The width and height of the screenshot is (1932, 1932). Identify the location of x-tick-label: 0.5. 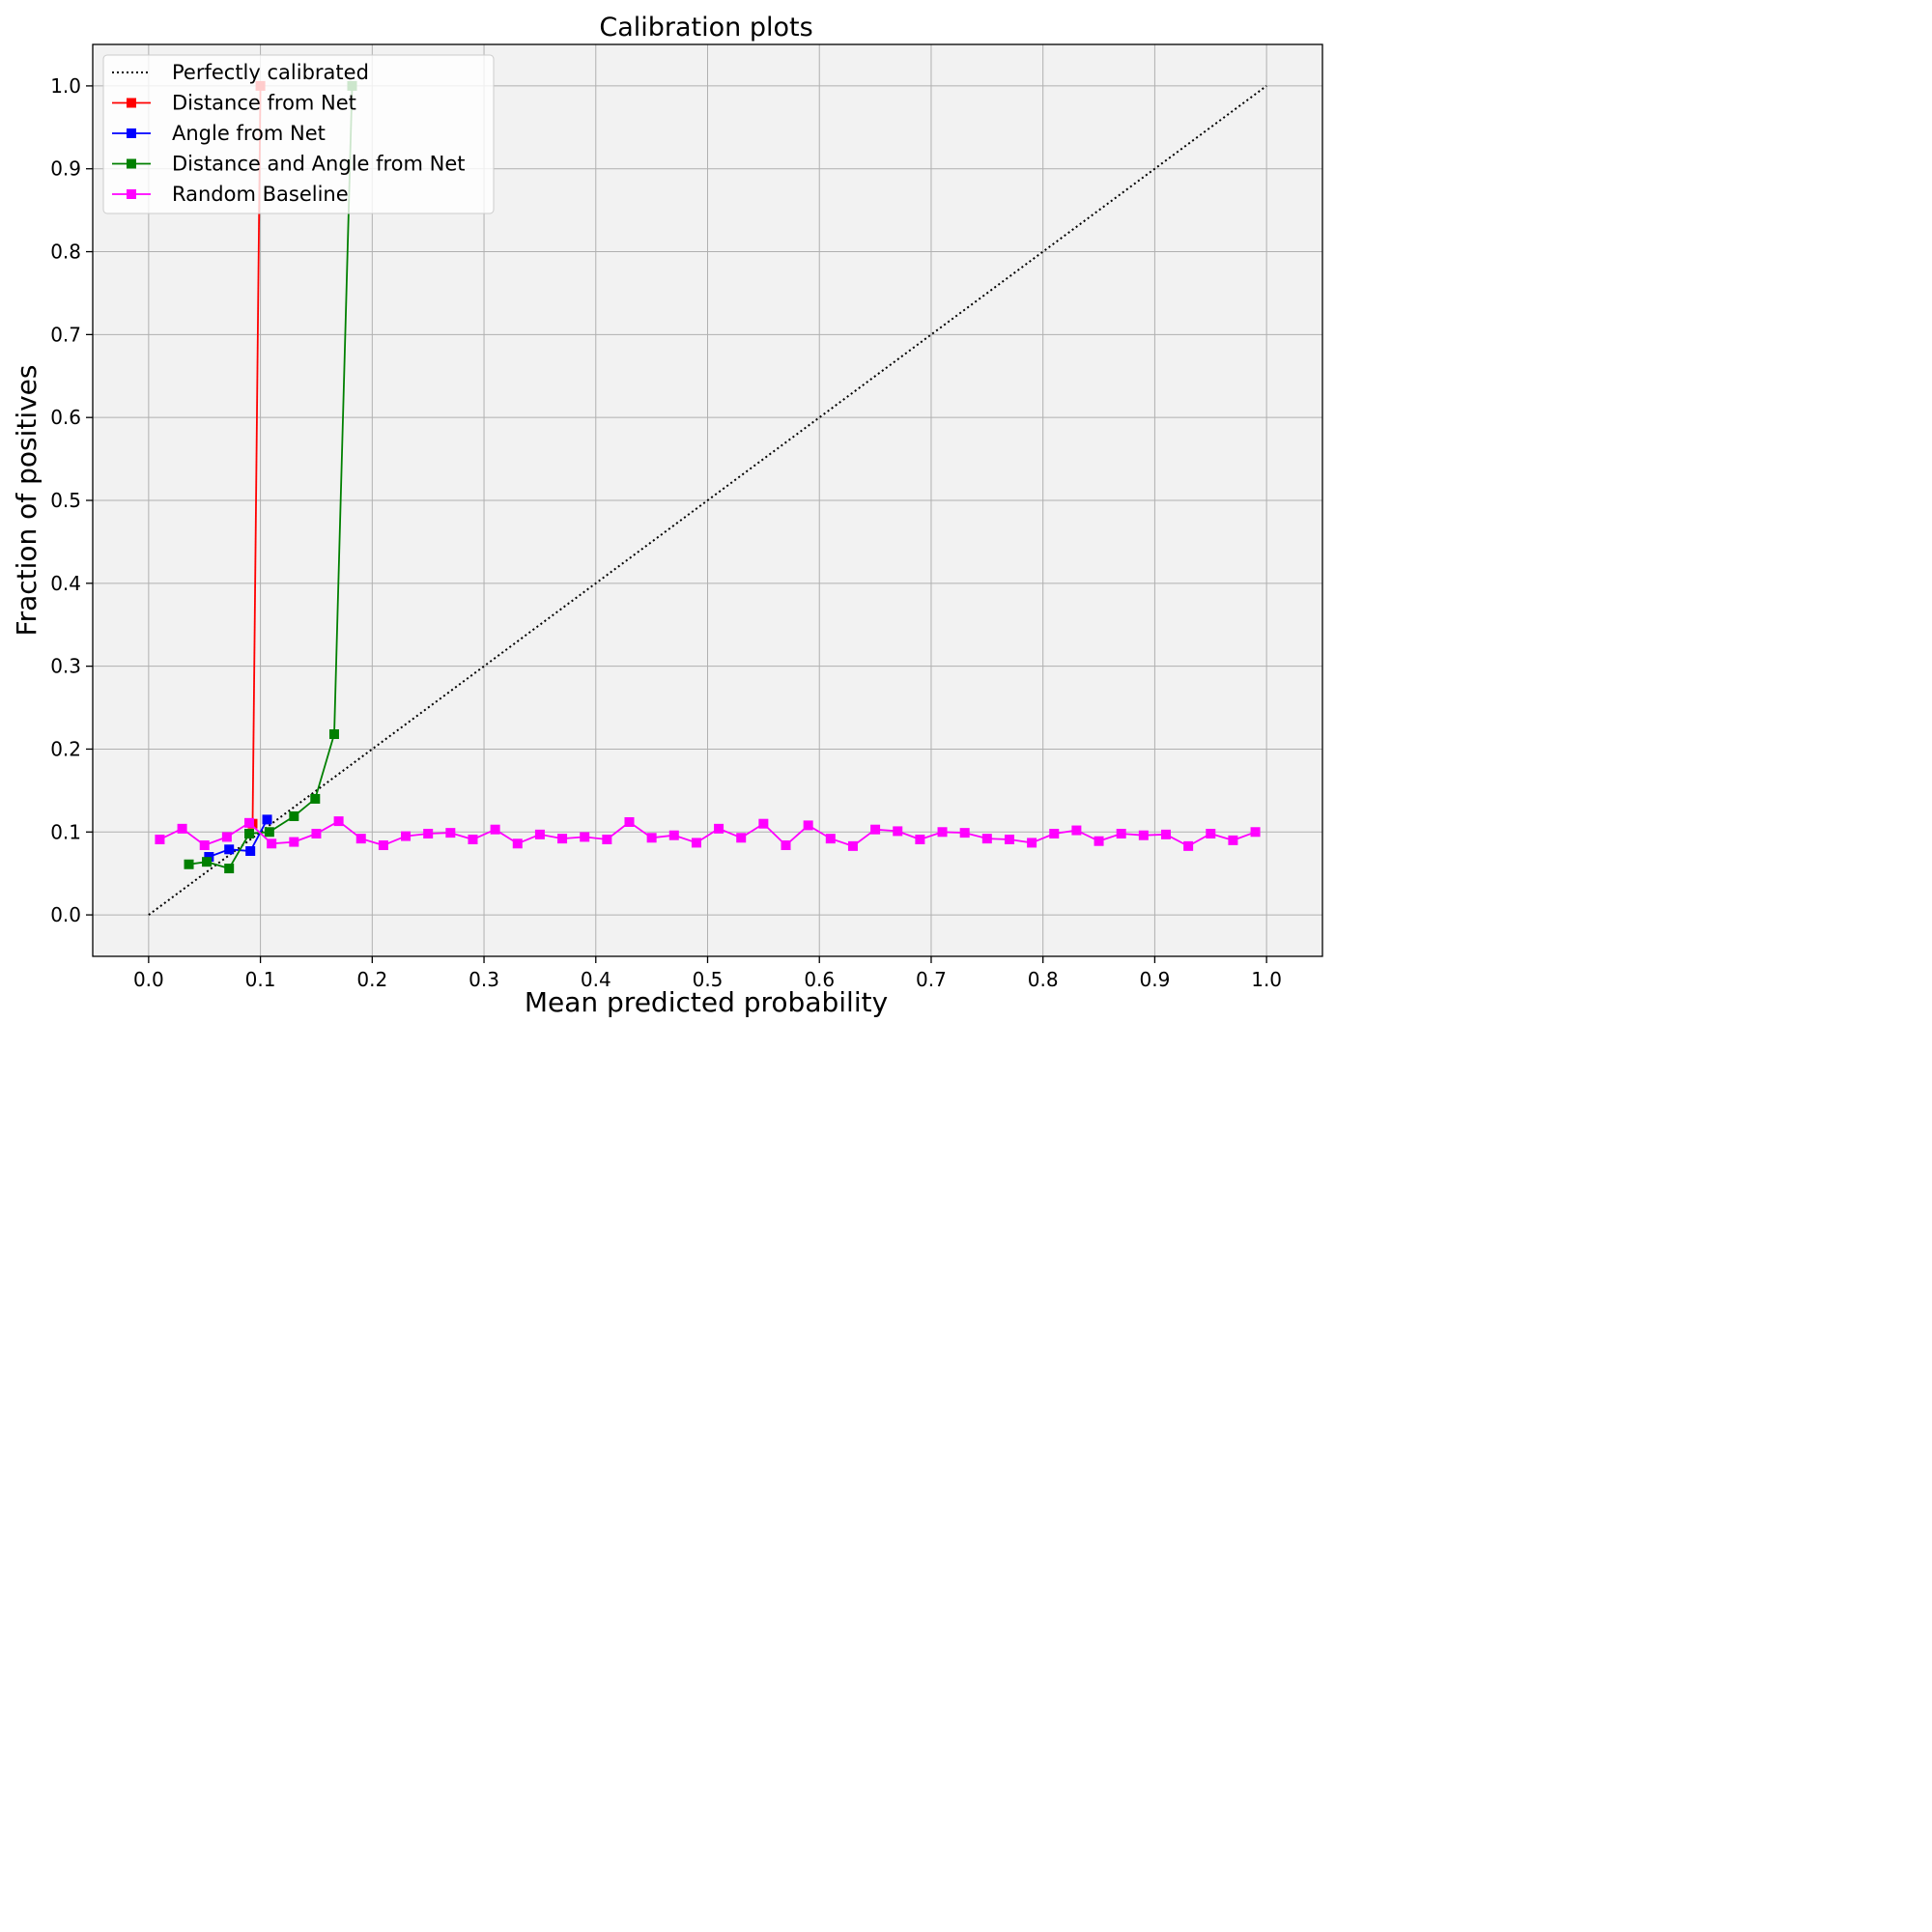
(708, 979).